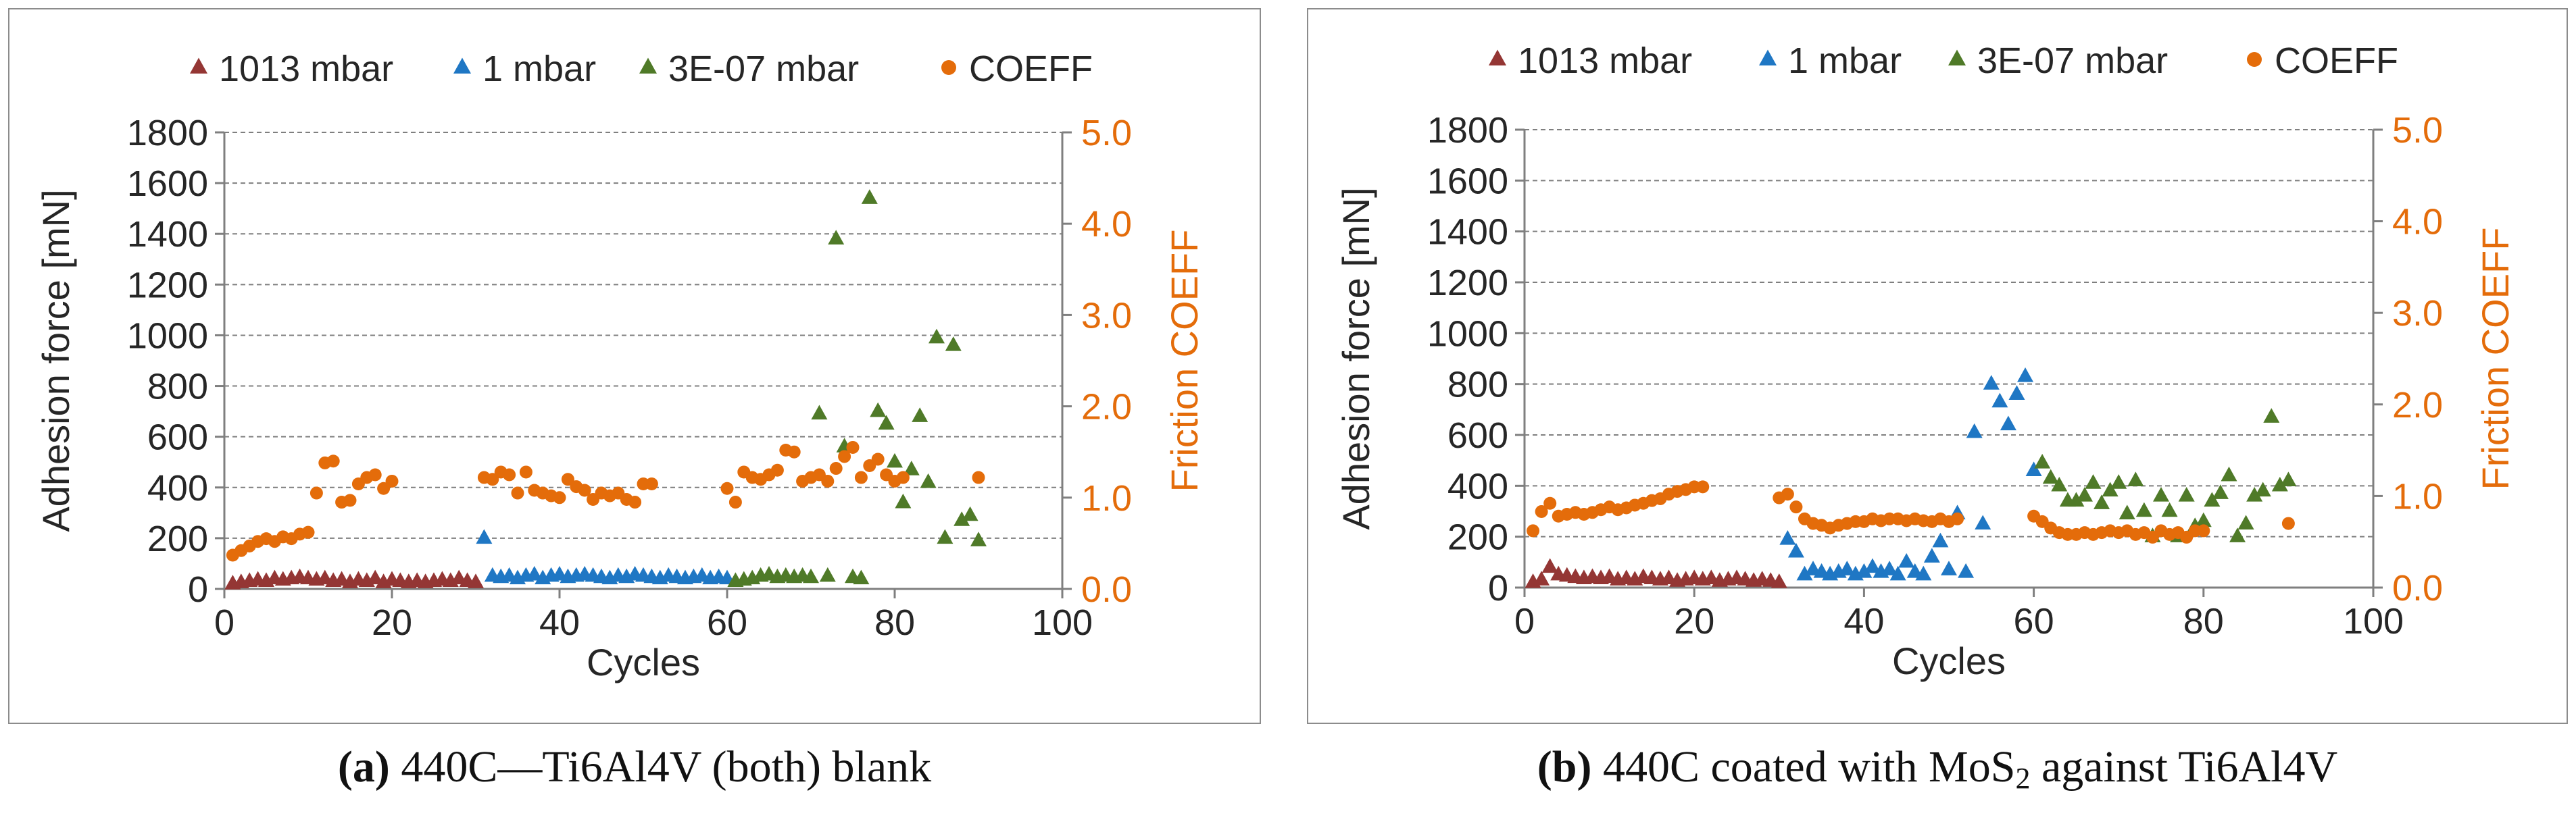 Image resolution: width=2576 pixels, height=828 pixels. Describe the element at coordinates (1468, 181) in the screenshot. I see `y-tick-label: 1600` at that location.